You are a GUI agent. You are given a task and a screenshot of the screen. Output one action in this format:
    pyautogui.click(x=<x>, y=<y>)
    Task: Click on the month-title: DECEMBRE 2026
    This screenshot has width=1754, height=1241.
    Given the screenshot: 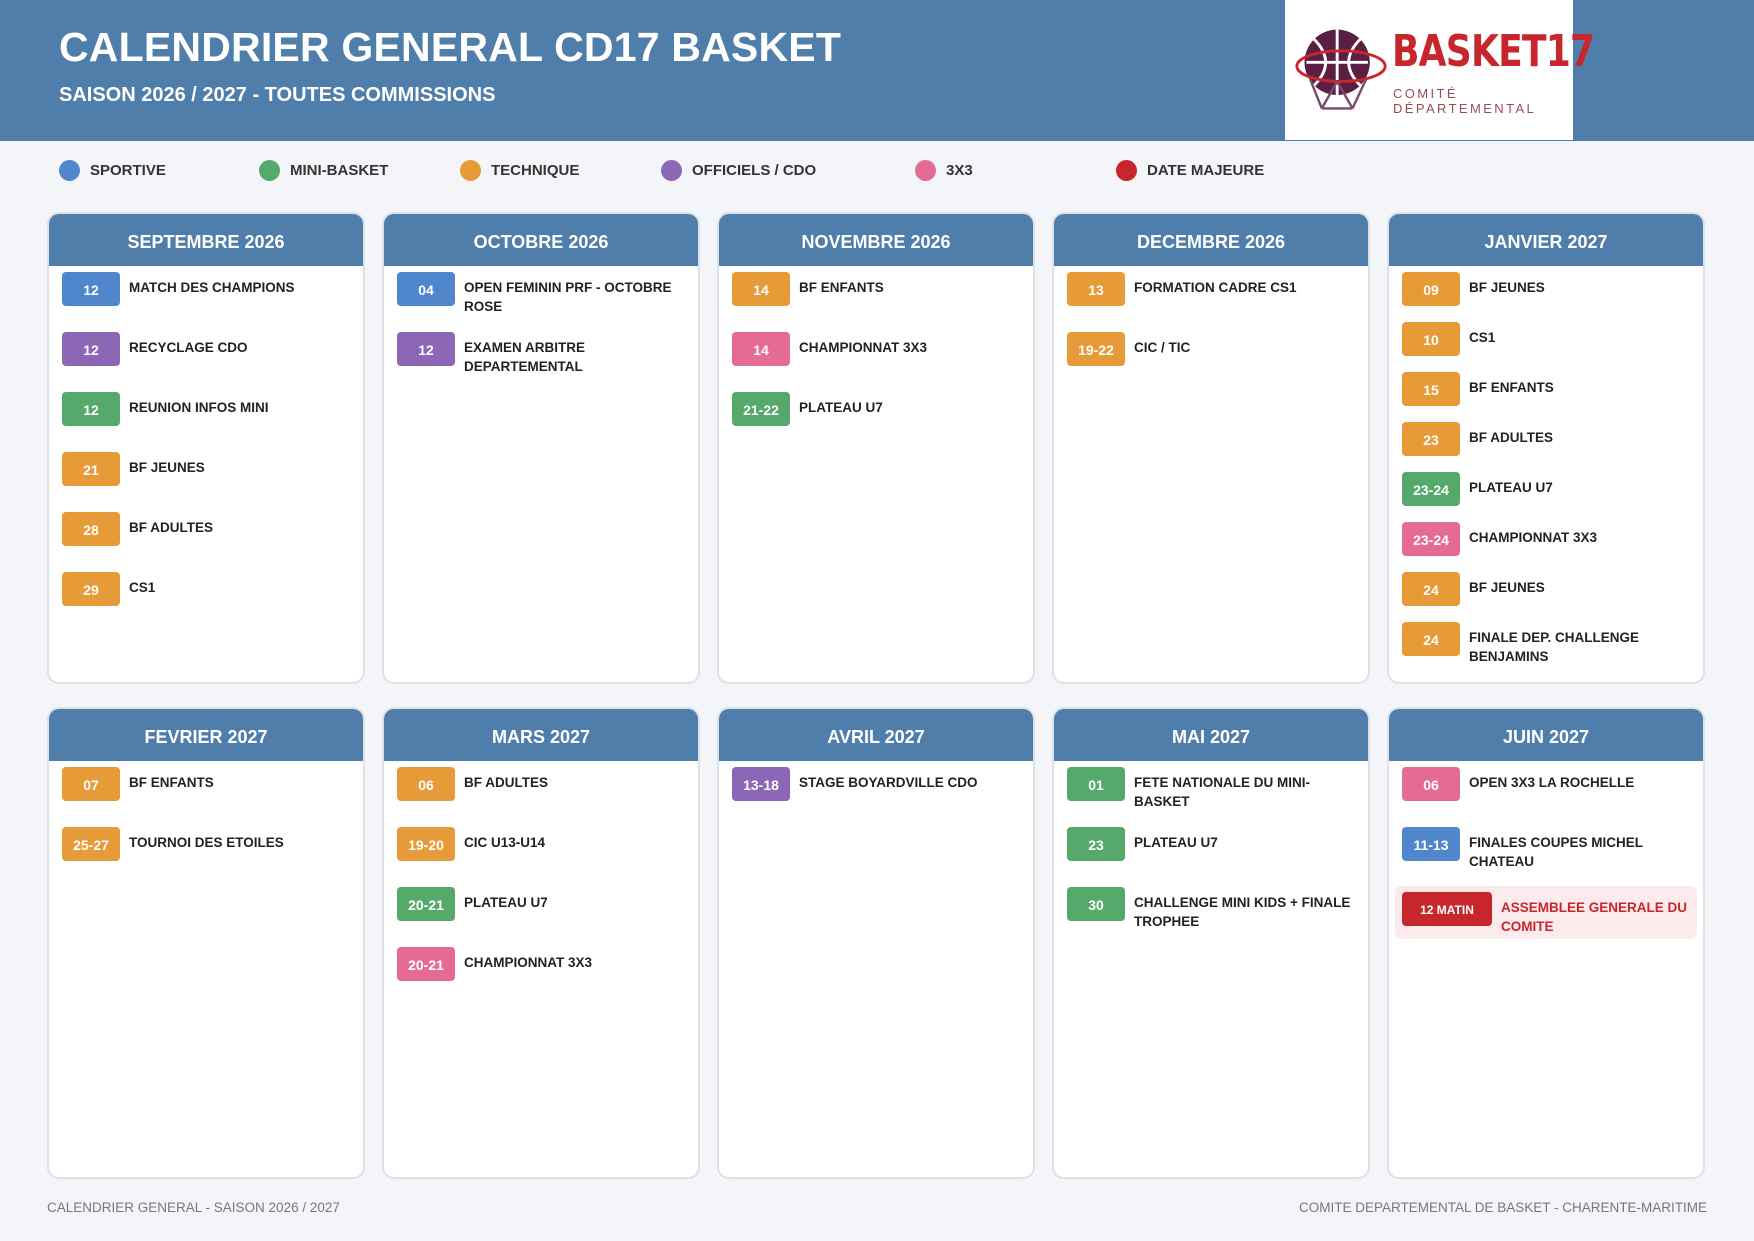 What is the action you would take?
    pyautogui.click(x=1211, y=240)
    